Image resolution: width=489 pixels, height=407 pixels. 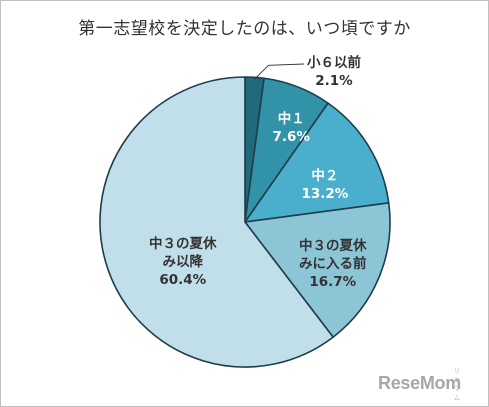 I want to click on slice-name: 小６以前, so click(x=334, y=63).